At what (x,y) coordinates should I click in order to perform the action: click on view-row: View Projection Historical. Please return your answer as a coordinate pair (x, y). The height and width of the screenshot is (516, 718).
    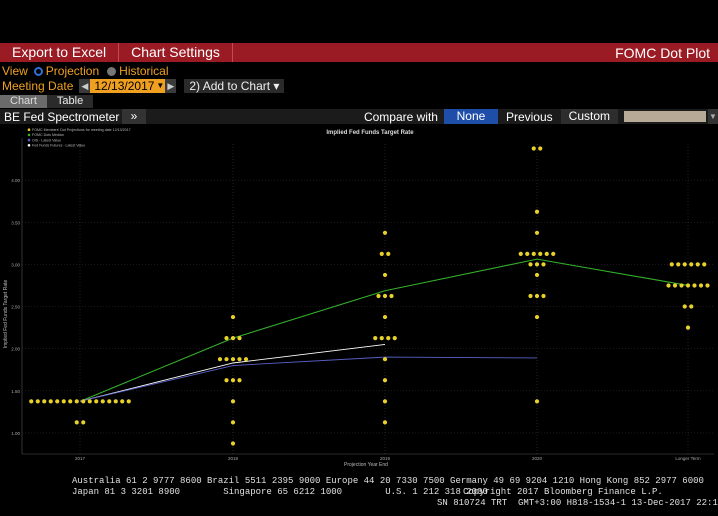
    Looking at the image, I should click on (89, 71).